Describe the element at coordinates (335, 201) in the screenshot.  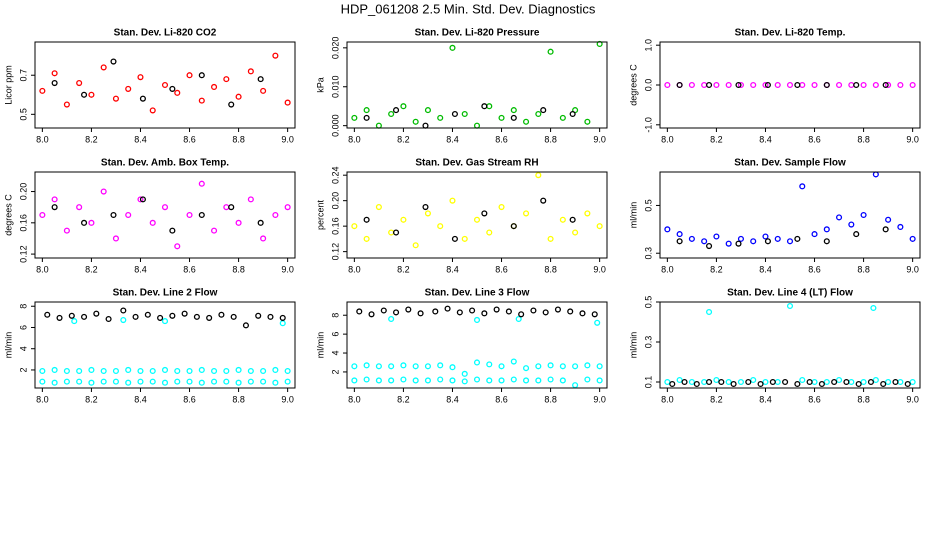
I see `y-tick-label: 0.20` at that location.